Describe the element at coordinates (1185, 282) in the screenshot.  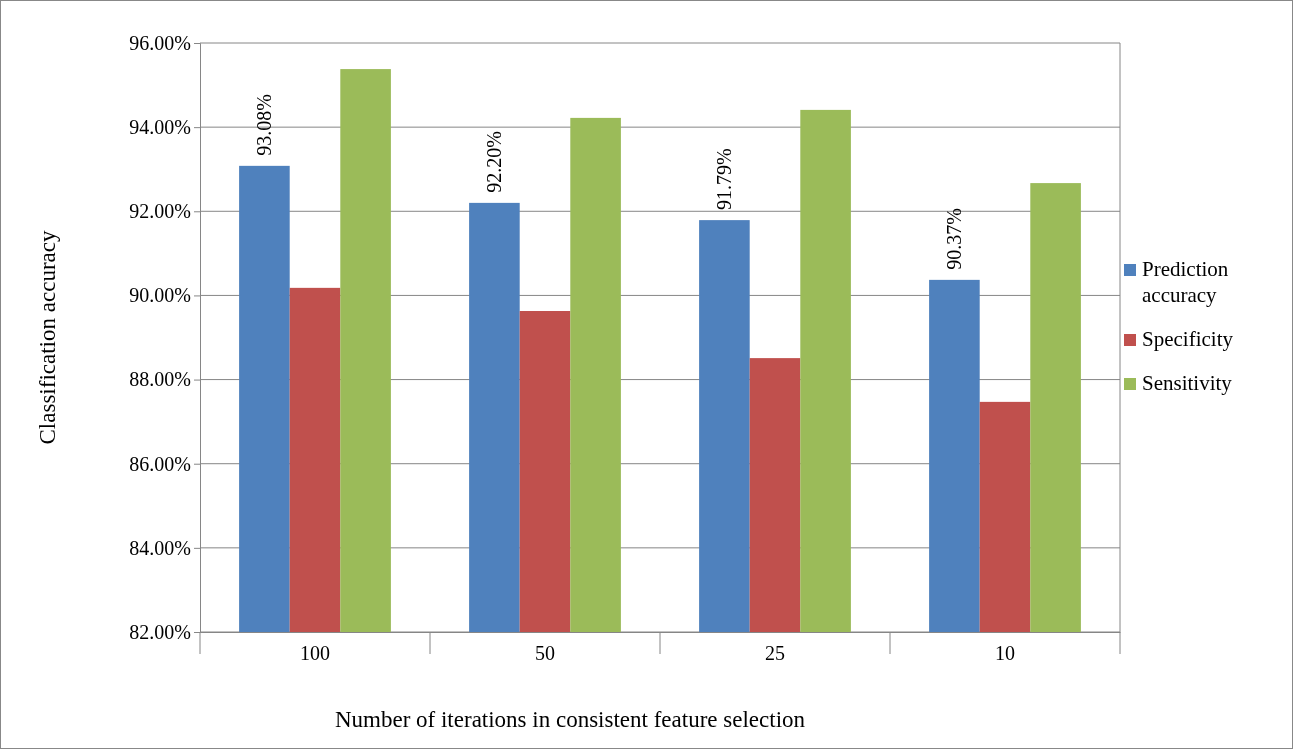
I see `legend-label: Prediction accuracy` at that location.